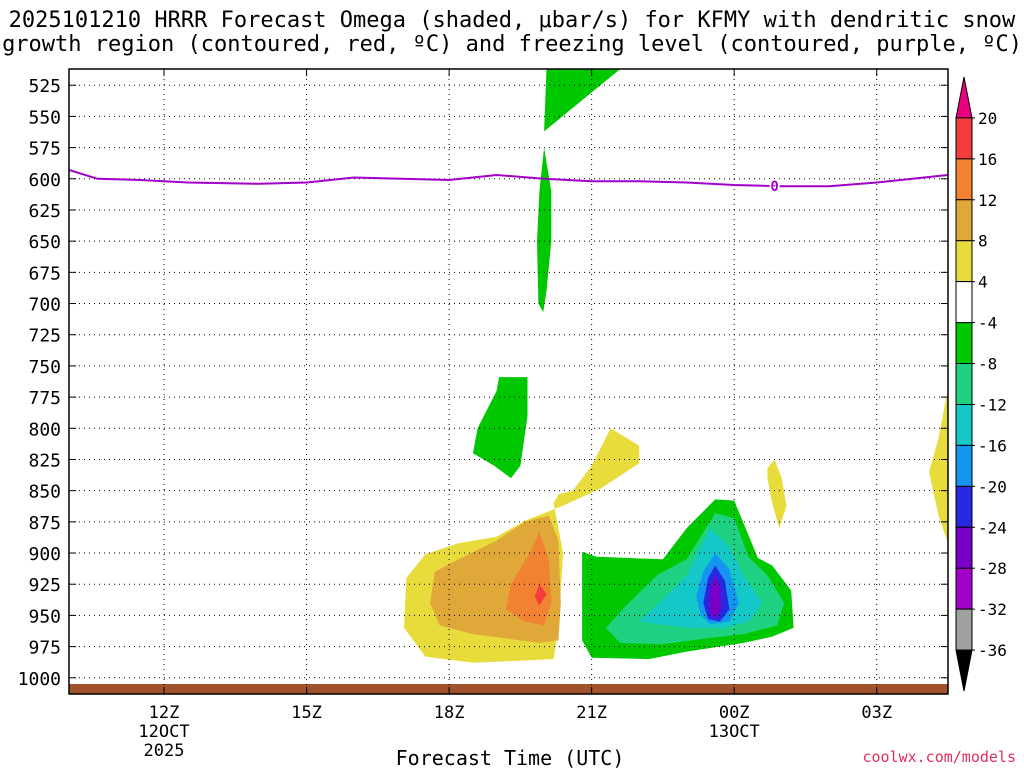 The image size is (1024, 768). What do you see at coordinates (44, 367) in the screenshot?
I see `y-tick-label: 750` at bounding box center [44, 367].